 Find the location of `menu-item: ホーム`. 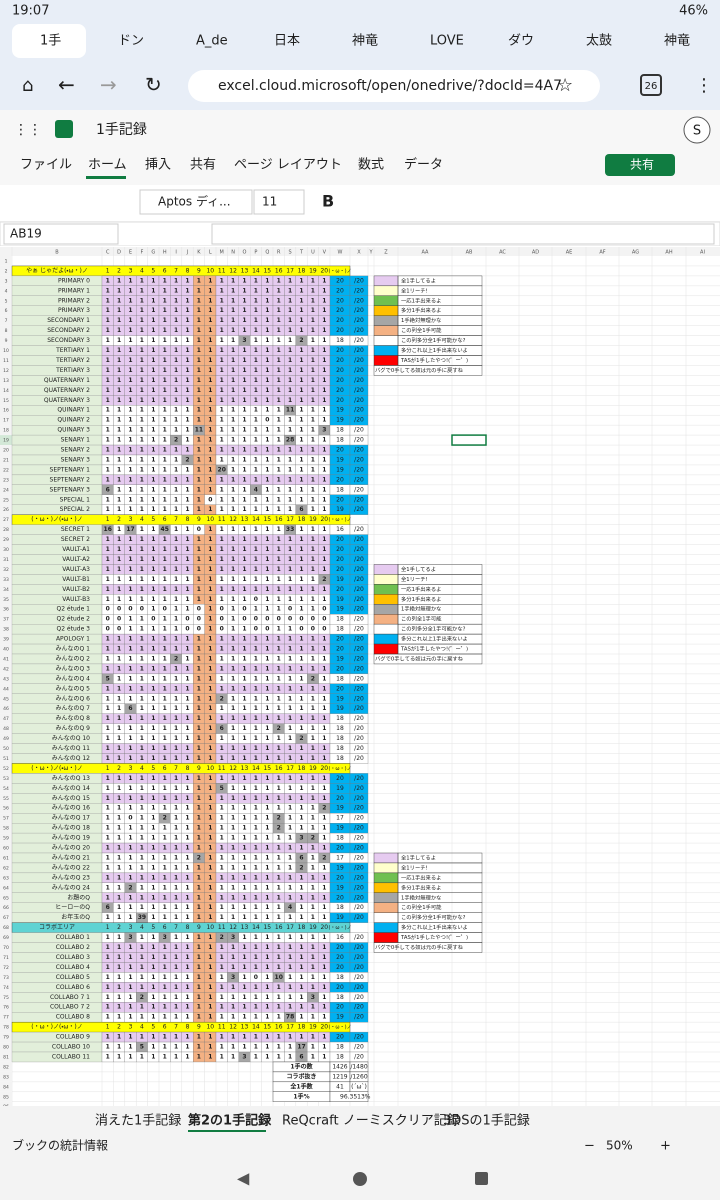

menu-item: ホーム is located at coordinates (107, 165).